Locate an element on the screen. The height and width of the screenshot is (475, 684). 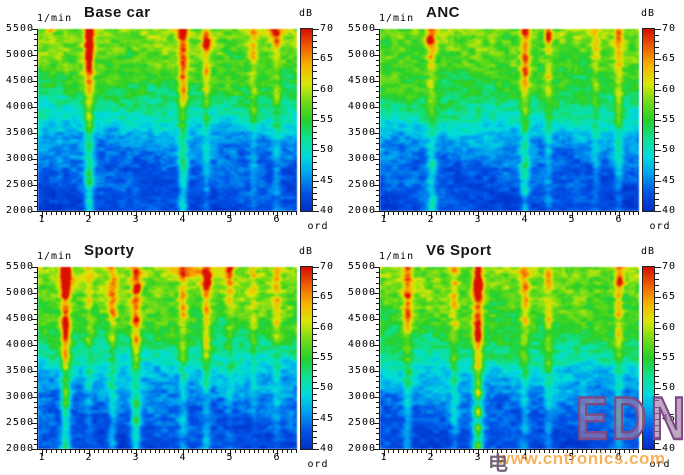
colorbar-tick-label: 55 is located at coordinates (327, 119).